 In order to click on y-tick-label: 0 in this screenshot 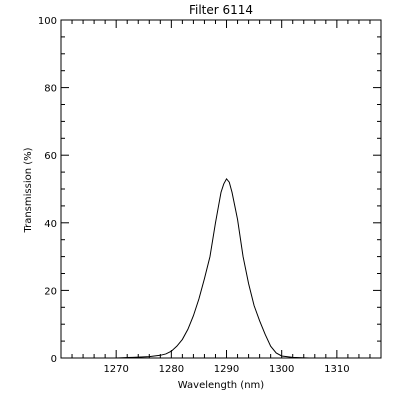, I will do `click(54, 359)`.